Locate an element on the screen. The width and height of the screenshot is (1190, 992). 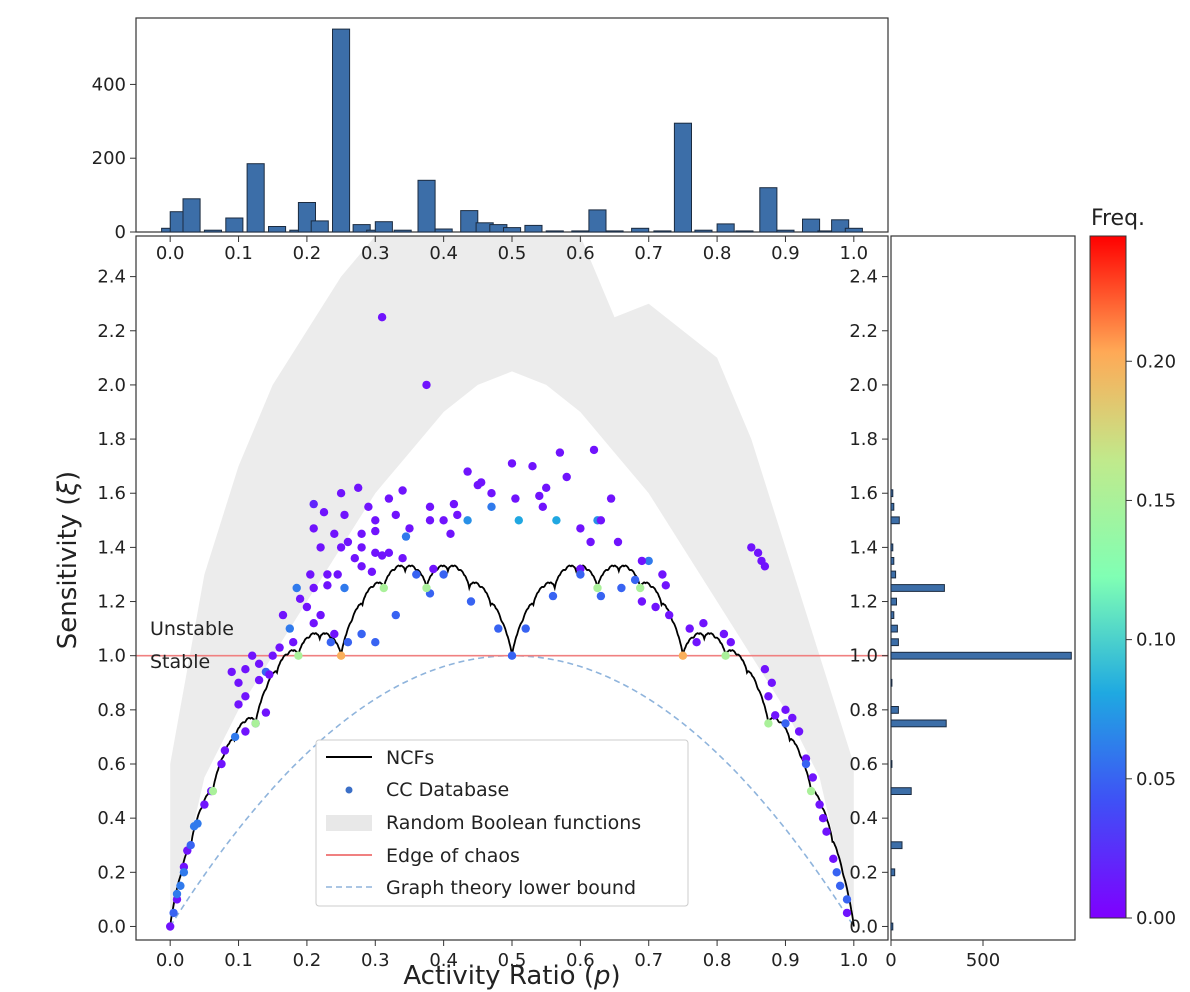
y-tick-label: 2.2 is located at coordinates (111, 331).